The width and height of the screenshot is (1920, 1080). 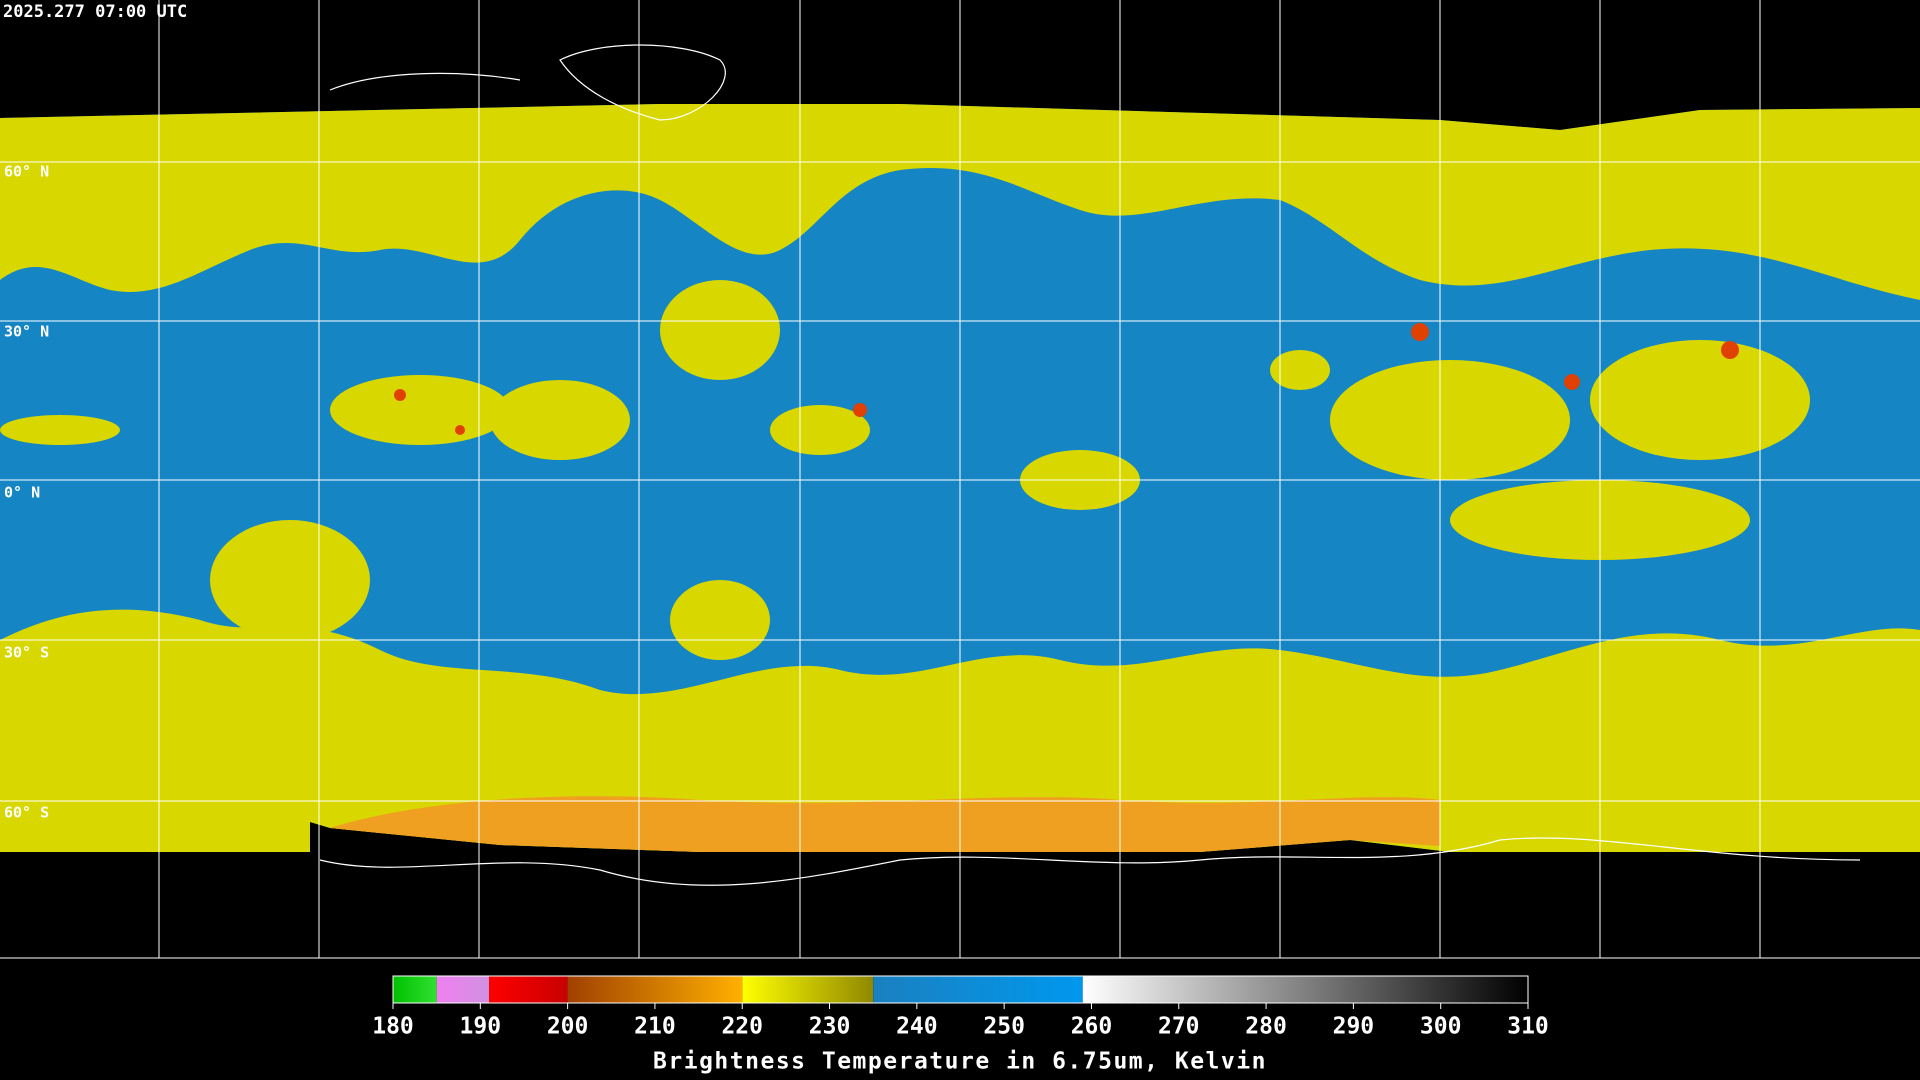 I want to click on latitude-label: 30° S, so click(x=26, y=653).